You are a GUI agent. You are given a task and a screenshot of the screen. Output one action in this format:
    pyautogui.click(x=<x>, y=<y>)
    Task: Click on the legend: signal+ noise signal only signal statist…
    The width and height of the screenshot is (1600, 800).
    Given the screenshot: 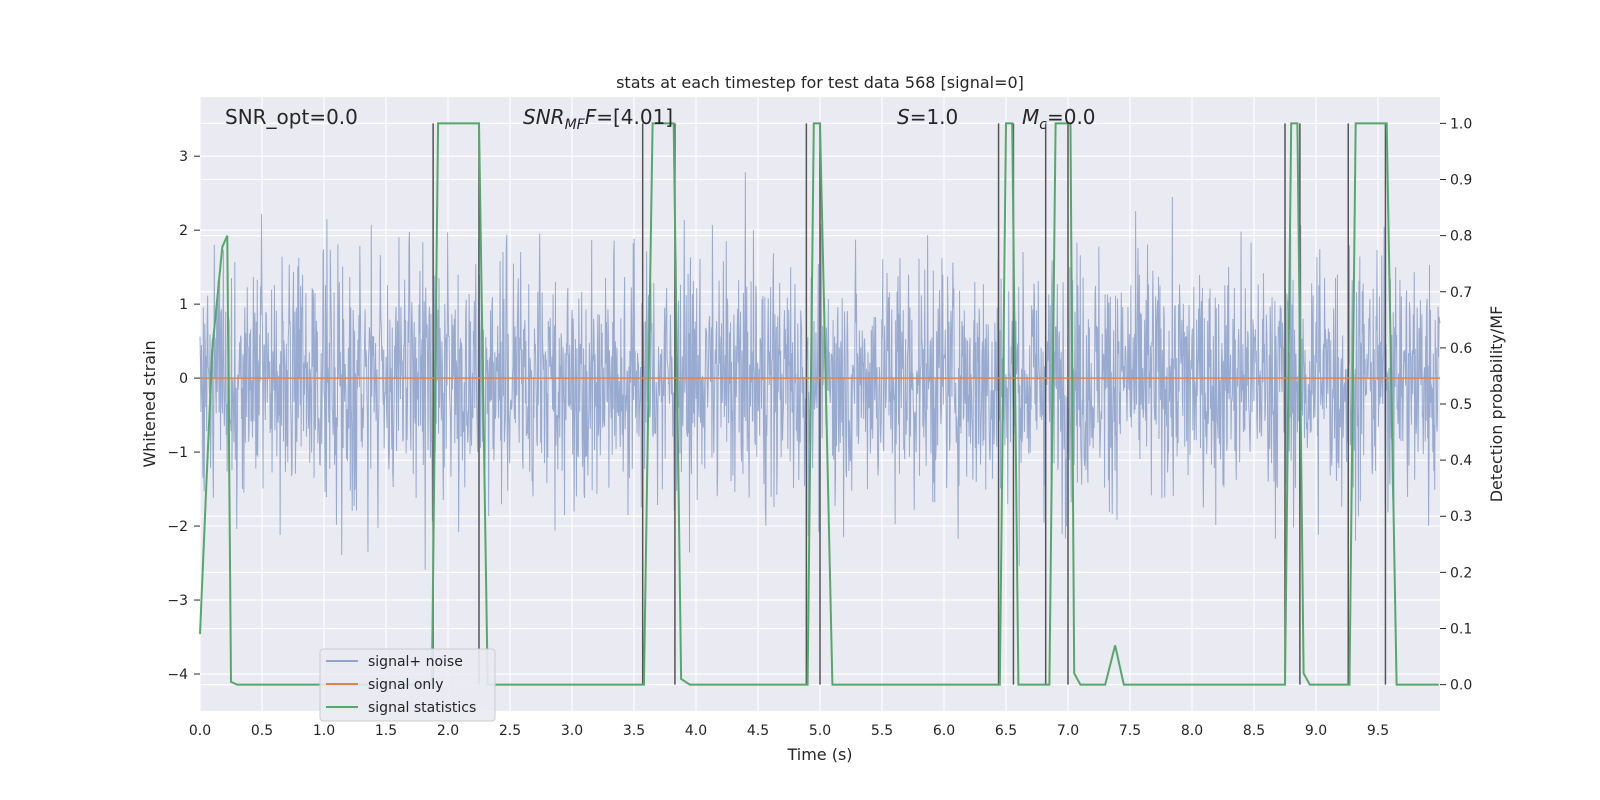 What is the action you would take?
    pyautogui.click(x=407, y=685)
    